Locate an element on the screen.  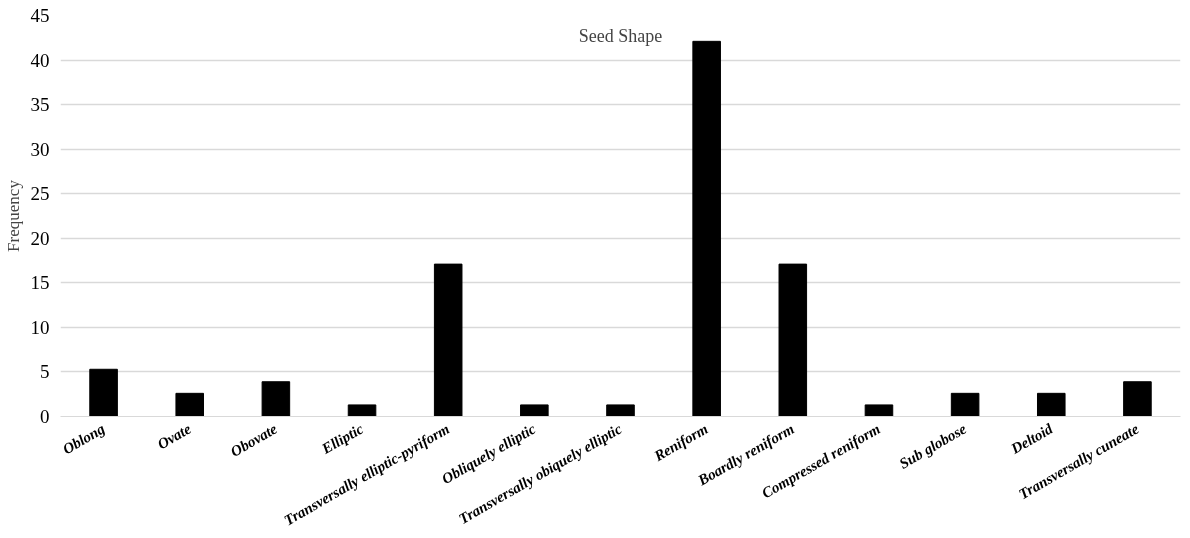
y-tick-label: 5 is located at coordinates (45, 372).